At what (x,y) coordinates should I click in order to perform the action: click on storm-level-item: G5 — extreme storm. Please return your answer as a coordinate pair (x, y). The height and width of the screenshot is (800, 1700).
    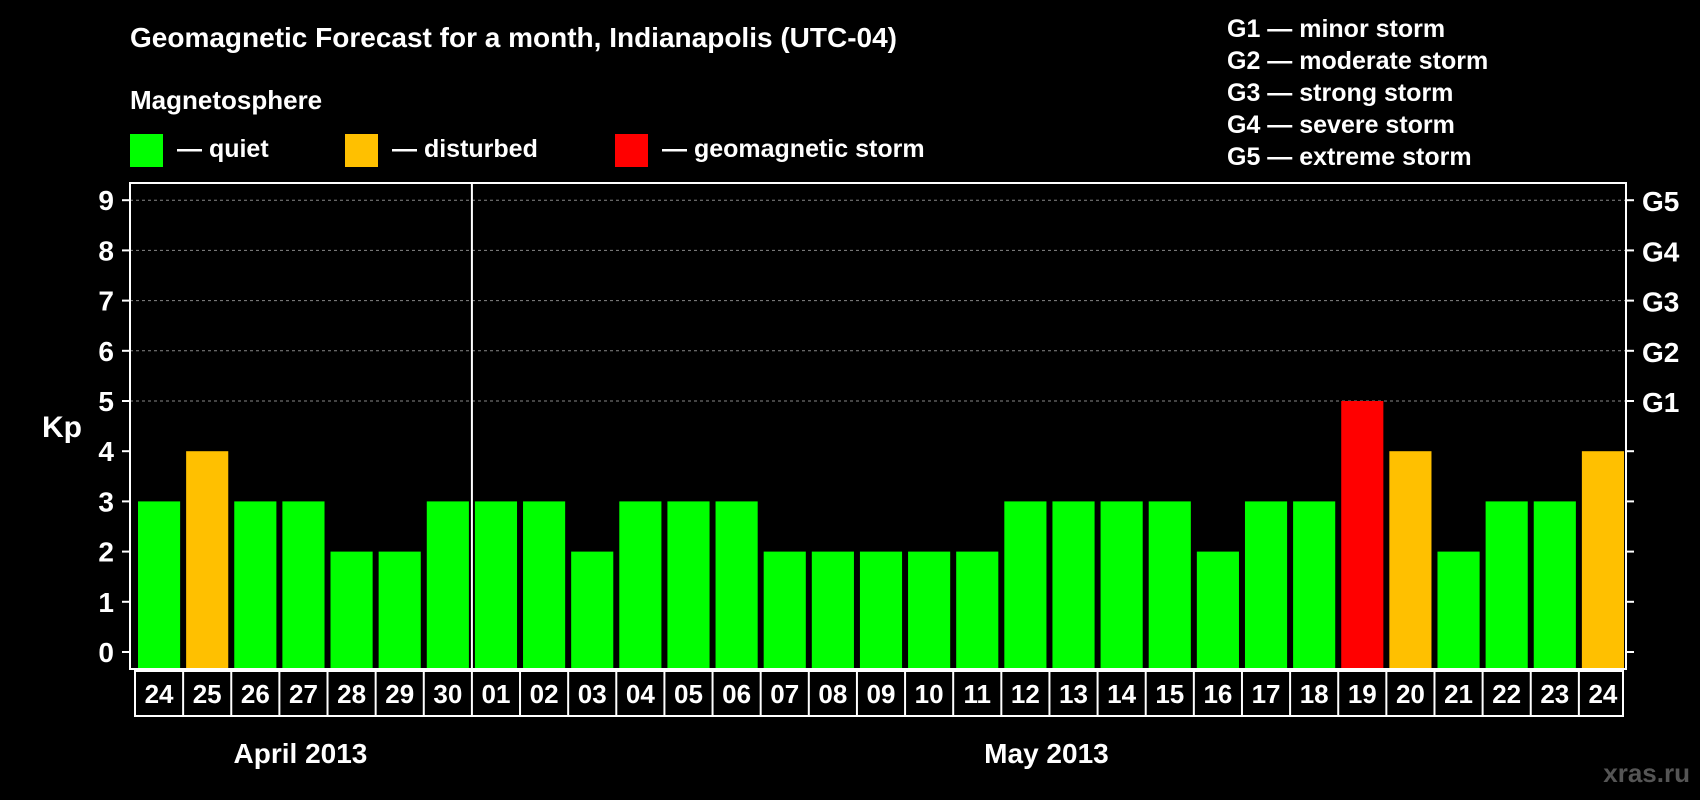
    Looking at the image, I should click on (1349, 157).